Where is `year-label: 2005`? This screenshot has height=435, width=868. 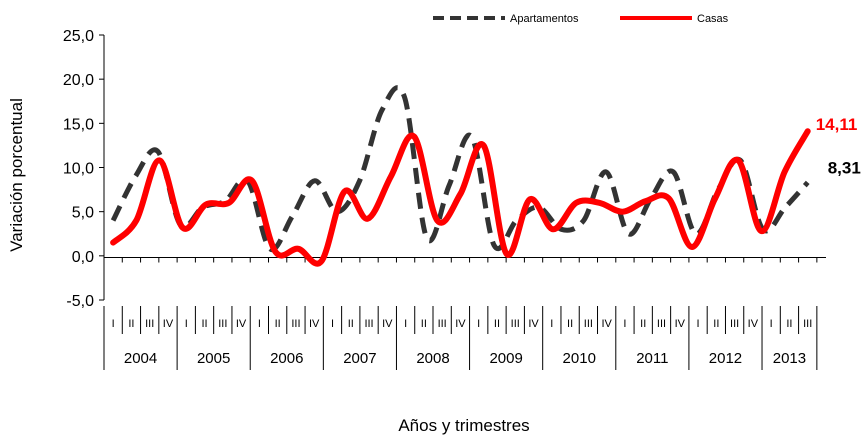 year-label: 2005 is located at coordinates (213, 358).